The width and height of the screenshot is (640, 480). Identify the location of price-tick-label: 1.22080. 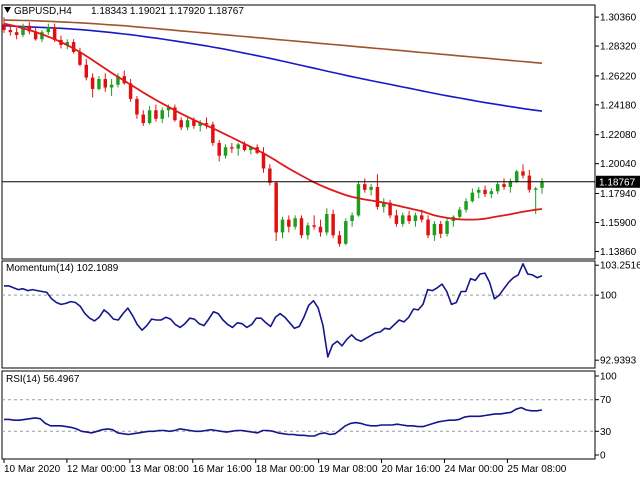
(618, 135).